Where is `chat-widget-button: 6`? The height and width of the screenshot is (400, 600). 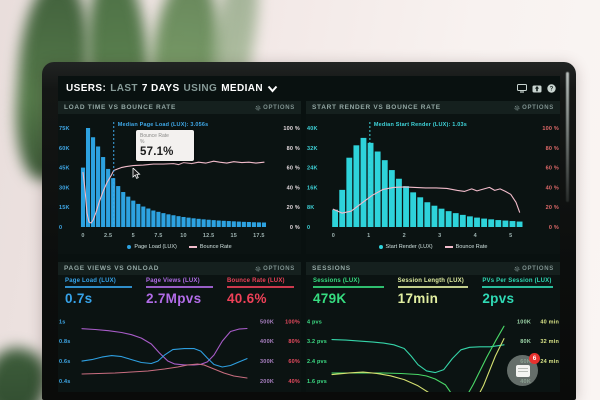 chat-widget-button: 6 is located at coordinates (523, 369).